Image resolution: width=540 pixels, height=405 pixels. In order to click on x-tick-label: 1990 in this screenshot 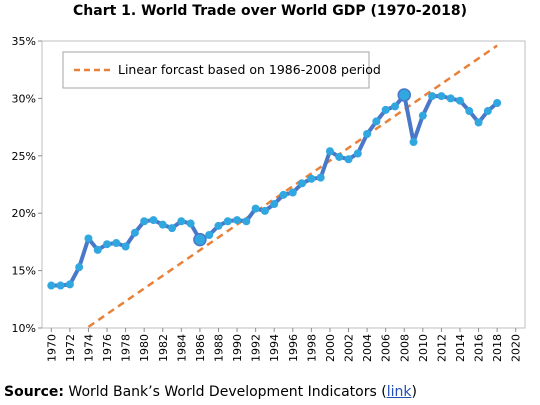, I will do `click(237, 348)`.